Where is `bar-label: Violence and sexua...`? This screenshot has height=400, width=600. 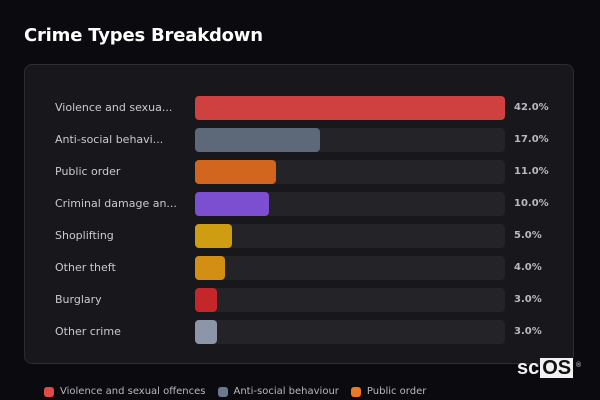 bar-label: Violence and sexua... is located at coordinates (114, 107).